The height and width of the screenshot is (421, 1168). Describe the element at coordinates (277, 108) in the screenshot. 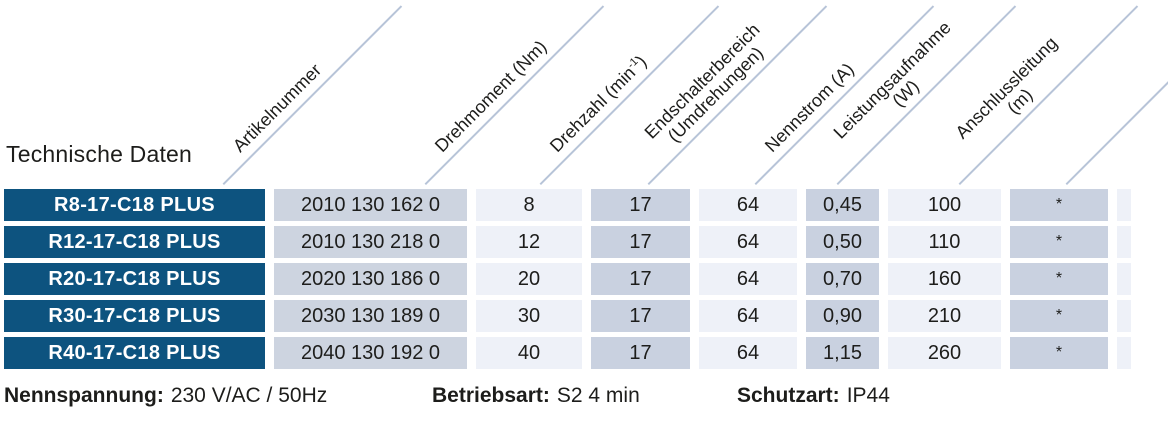

I see `column-header-label: Artikelnummer` at that location.